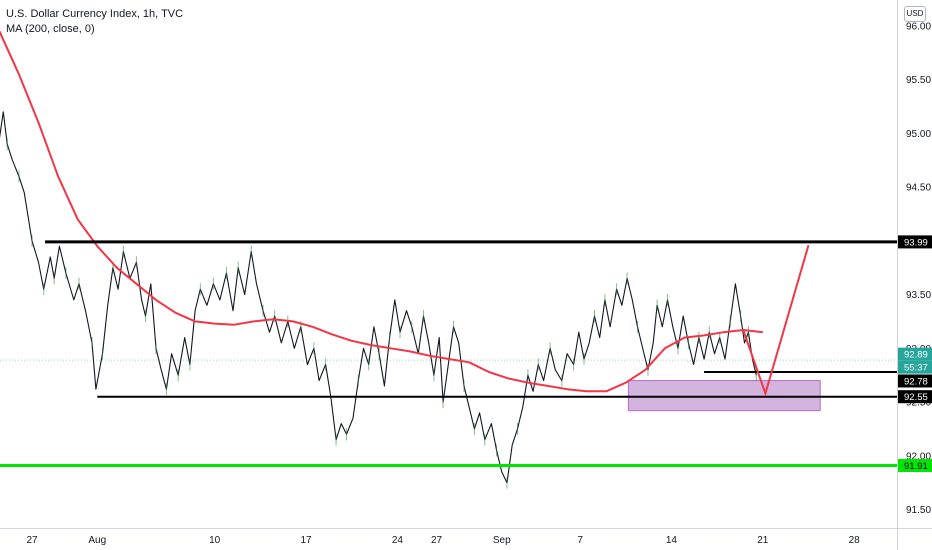 This screenshot has height=550, width=932. Describe the element at coordinates (918, 510) in the screenshot. I see `y-tick-label: 91.50` at that location.